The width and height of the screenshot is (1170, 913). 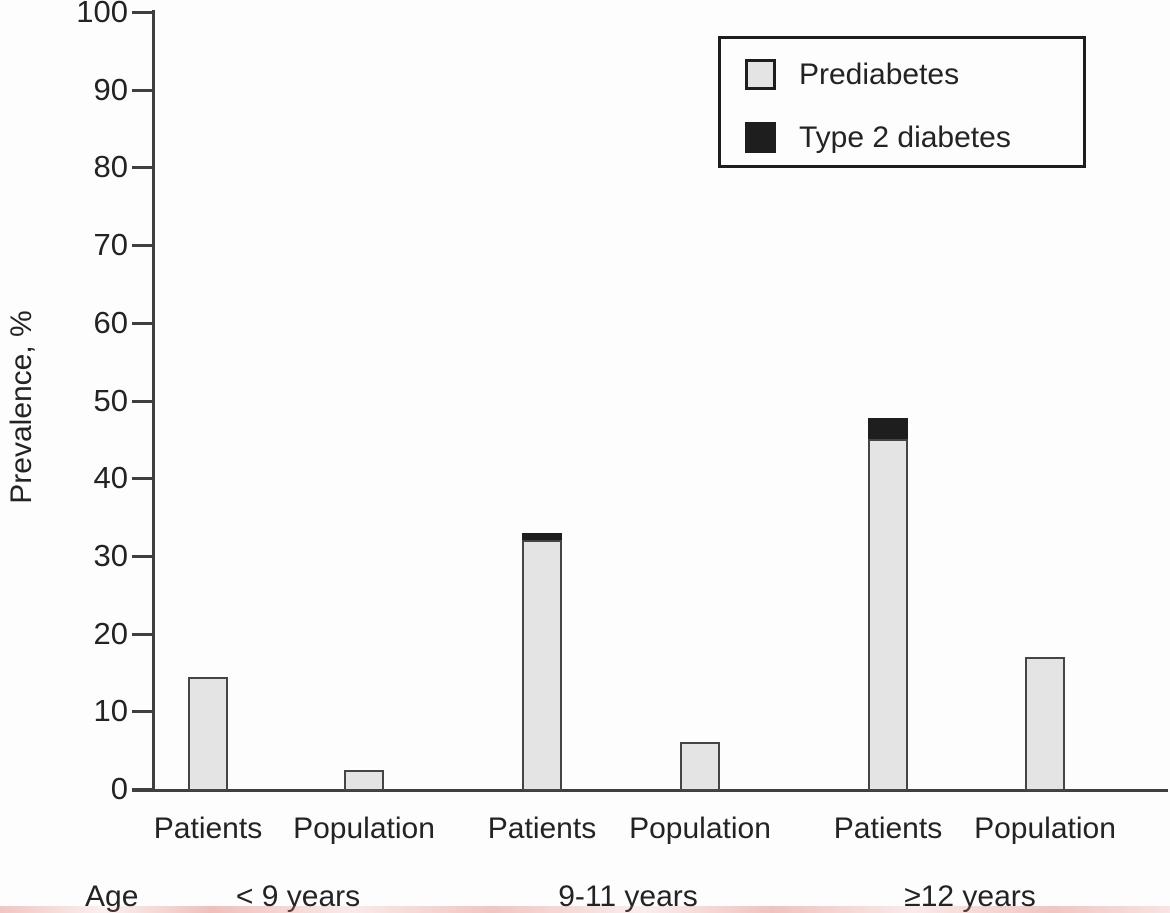 What do you see at coordinates (102, 14) in the screenshot?
I see `y-tick-label: 100` at bounding box center [102, 14].